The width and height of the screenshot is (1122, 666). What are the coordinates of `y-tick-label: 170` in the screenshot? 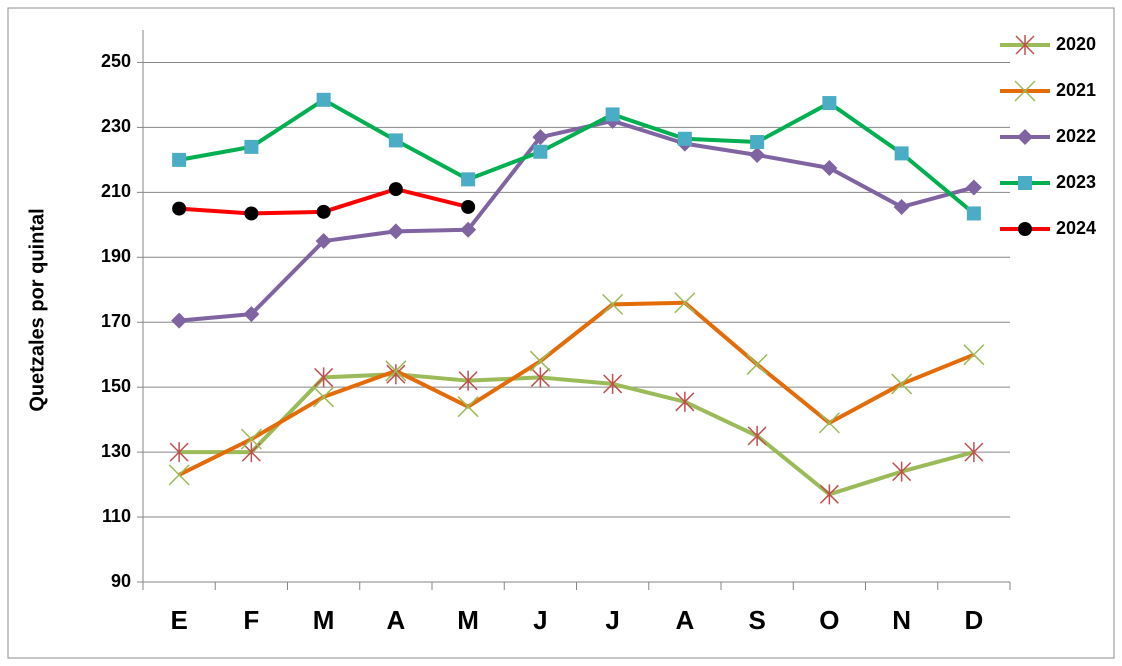 It's located at (116, 321).